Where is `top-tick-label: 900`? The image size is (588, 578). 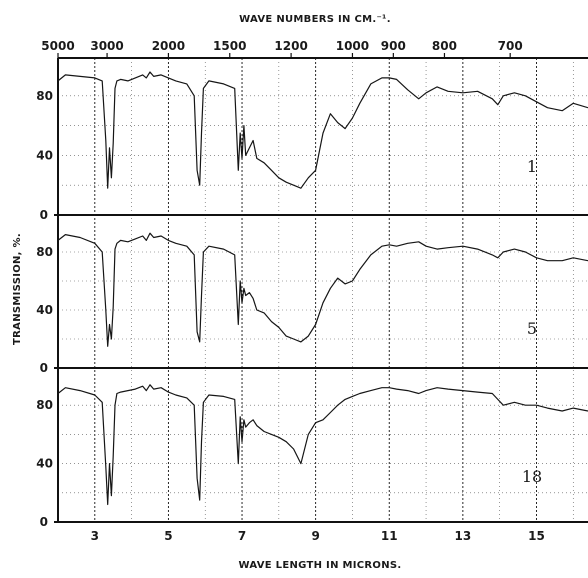 top-tick-label: 900 is located at coordinates (393, 46).